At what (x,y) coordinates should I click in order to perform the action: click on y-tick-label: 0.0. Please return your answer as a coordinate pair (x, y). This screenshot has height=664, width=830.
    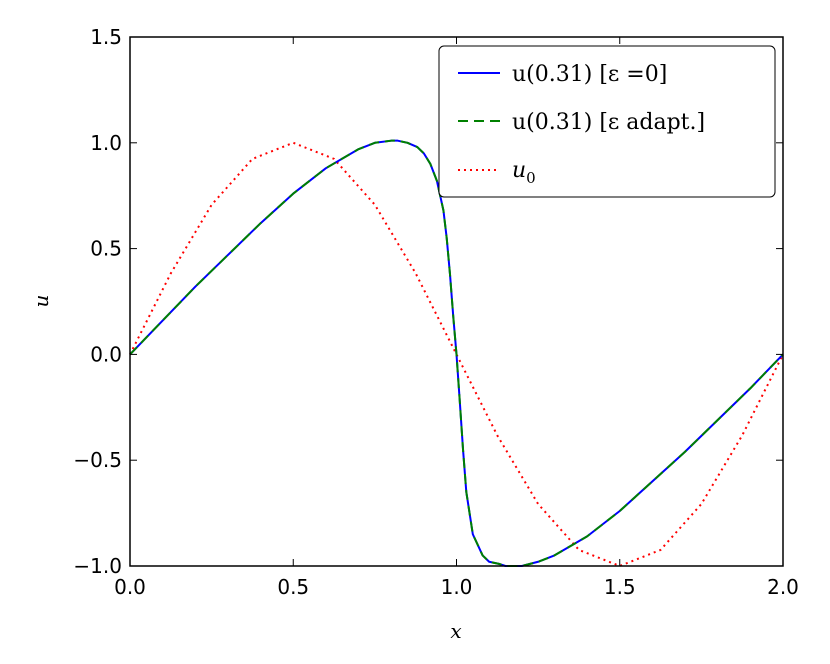
    Looking at the image, I should click on (106, 354).